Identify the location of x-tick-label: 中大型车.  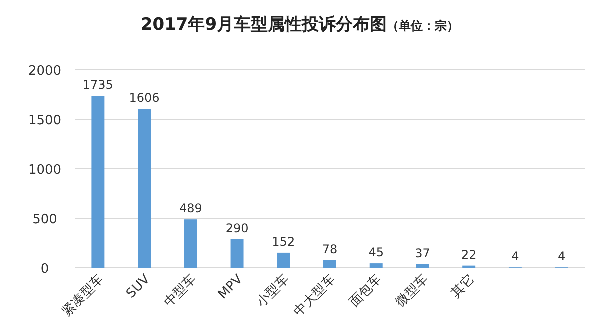
(315, 296).